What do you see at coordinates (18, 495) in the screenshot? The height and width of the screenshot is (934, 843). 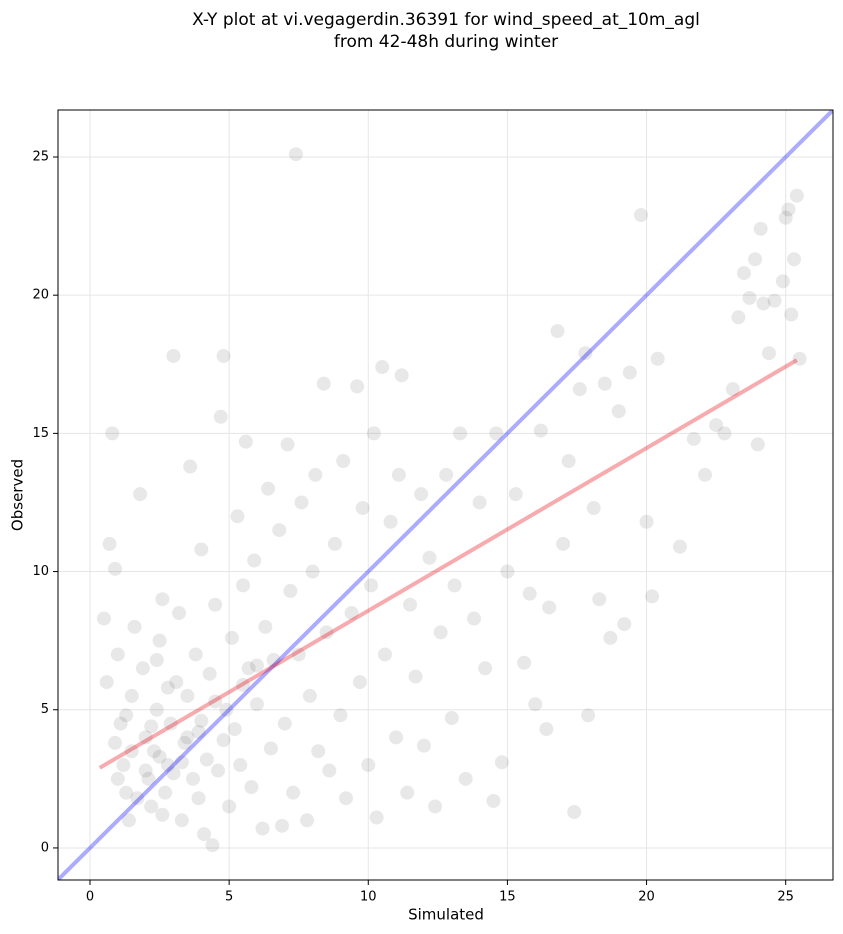 I see `y-axis-label: Observed` at bounding box center [18, 495].